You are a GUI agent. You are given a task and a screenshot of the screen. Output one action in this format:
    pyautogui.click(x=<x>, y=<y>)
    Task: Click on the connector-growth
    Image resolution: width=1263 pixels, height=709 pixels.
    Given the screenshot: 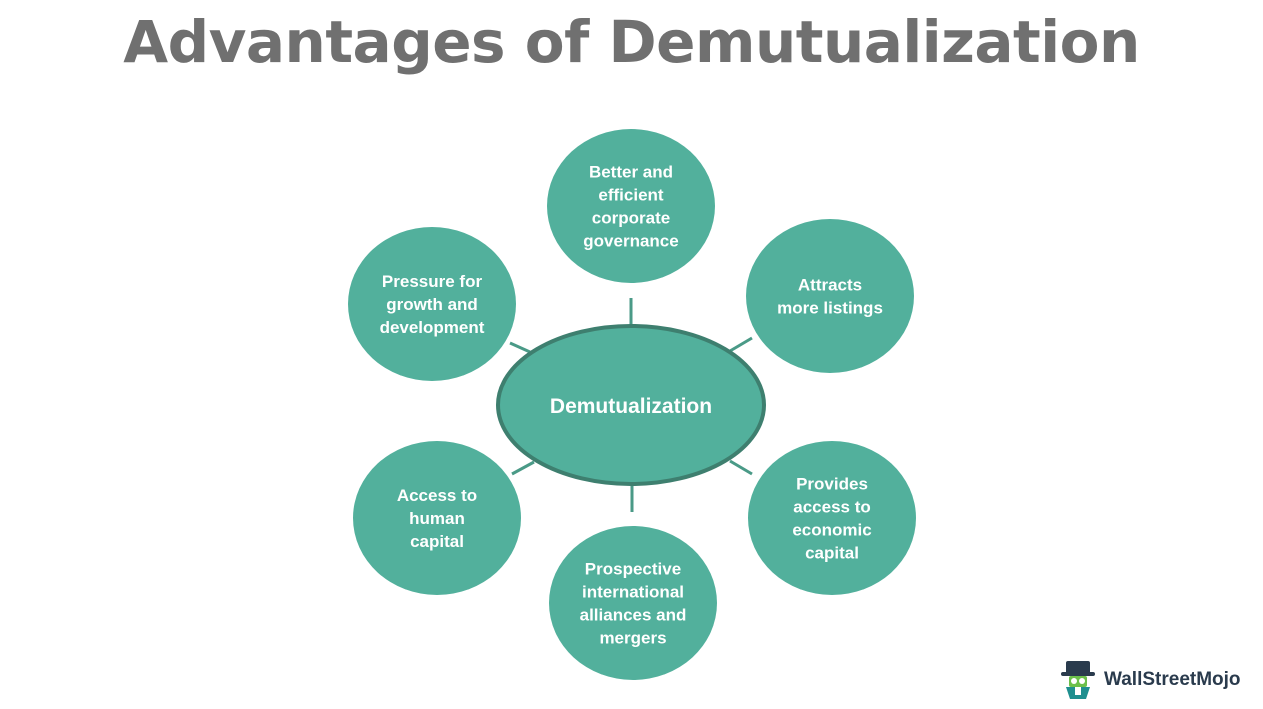 What is the action you would take?
    pyautogui.click(x=520, y=347)
    